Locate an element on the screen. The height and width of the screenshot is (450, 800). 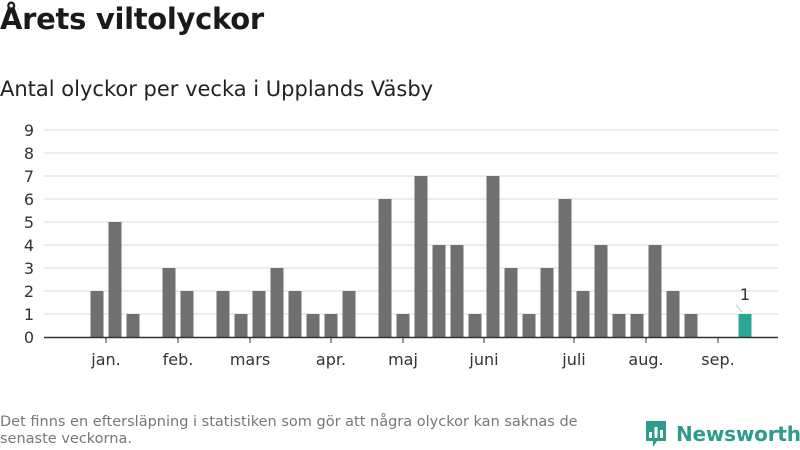
y-tick-label: 5 is located at coordinates (29, 222).